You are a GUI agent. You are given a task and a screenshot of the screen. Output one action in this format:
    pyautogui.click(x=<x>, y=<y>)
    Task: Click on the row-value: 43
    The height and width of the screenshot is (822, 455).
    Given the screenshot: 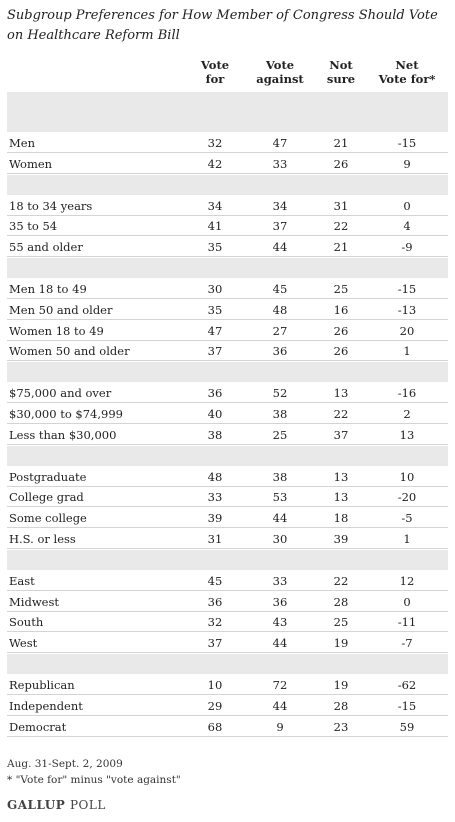 What is the action you would take?
    pyautogui.click(x=280, y=622)
    